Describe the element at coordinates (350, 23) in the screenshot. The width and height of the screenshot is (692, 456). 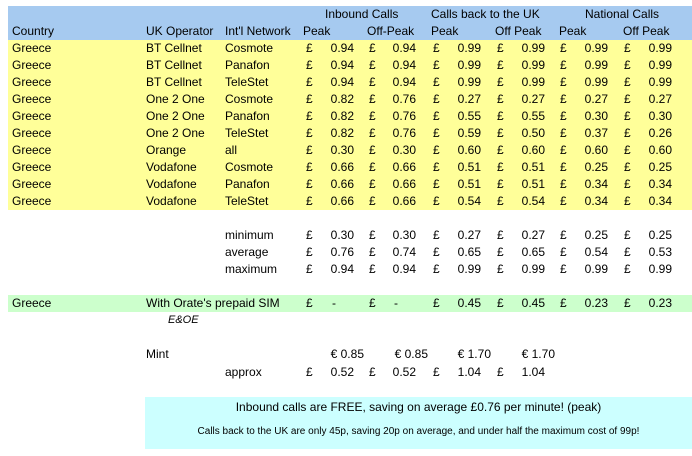
I see `header-band` at that location.